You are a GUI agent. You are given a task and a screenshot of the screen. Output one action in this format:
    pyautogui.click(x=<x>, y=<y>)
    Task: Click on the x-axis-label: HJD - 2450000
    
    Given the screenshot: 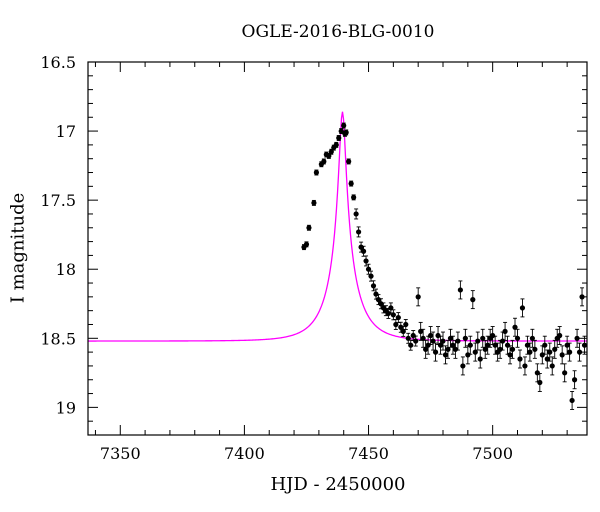 What is the action you would take?
    pyautogui.click(x=338, y=484)
    